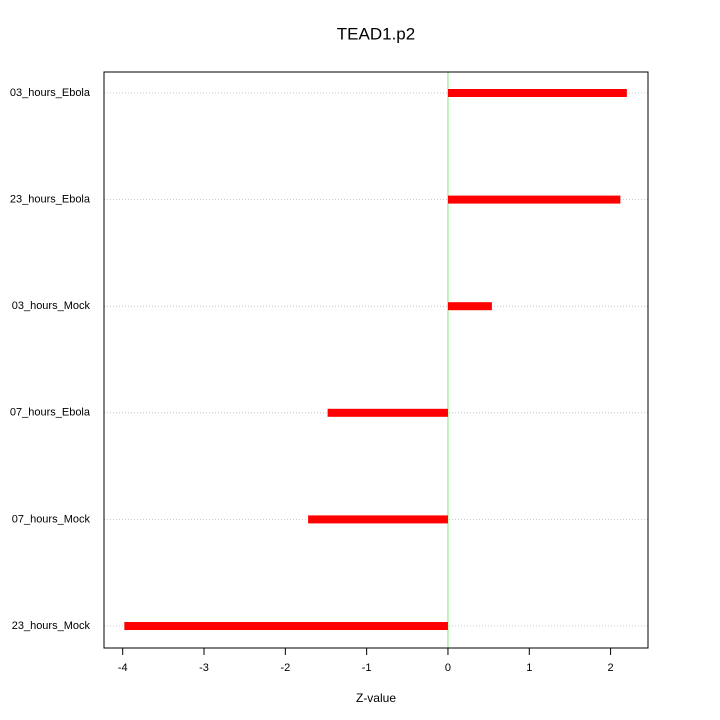 Image resolution: width=720 pixels, height=720 pixels. Describe the element at coordinates (611, 668) in the screenshot. I see `x-tick-label: 2` at that location.